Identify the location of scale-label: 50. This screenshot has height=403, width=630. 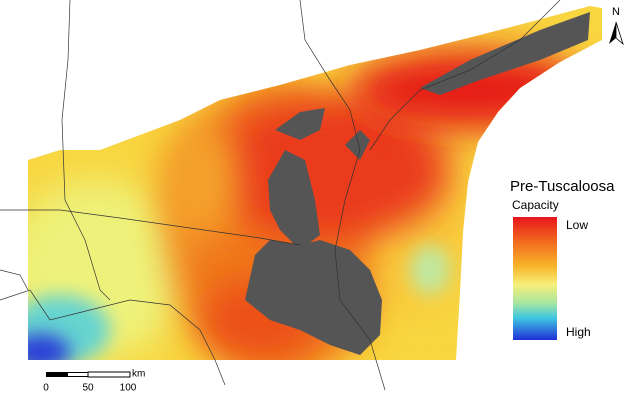
(88, 388).